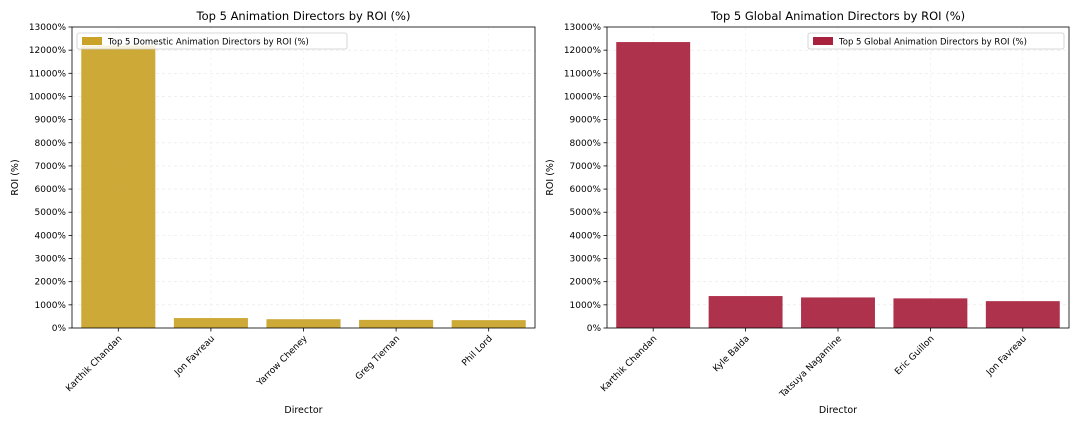 This screenshot has width=1080, height=432. What do you see at coordinates (378, 358) in the screenshot?
I see `x-tick-label: Greg Tiernan` at bounding box center [378, 358].